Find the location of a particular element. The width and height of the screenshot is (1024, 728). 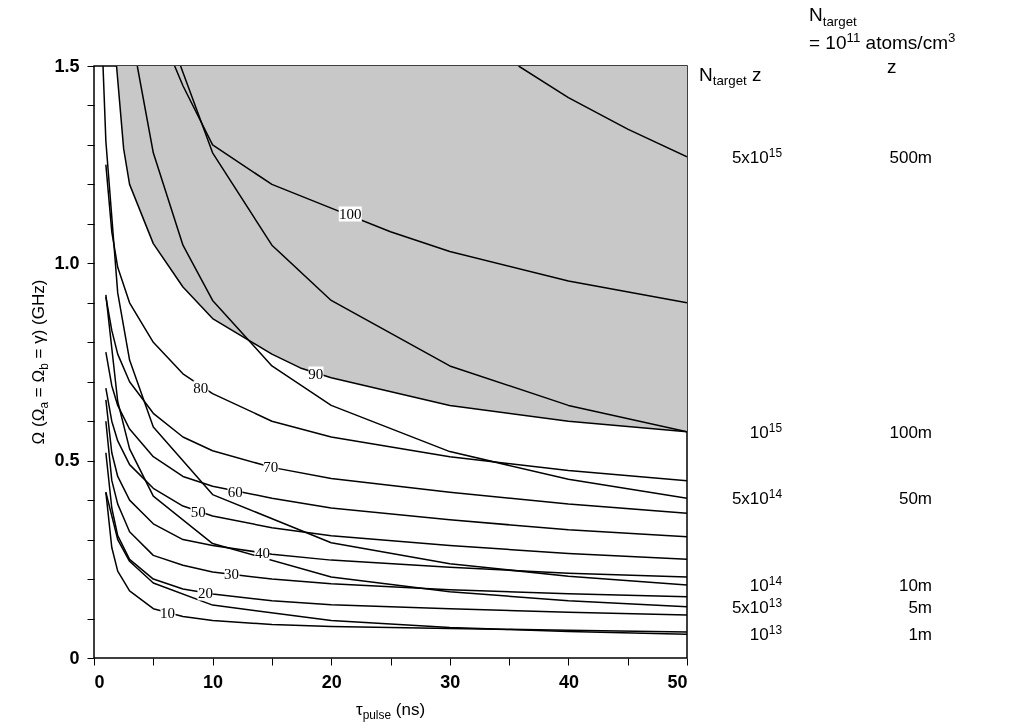

annotation: 100 is located at coordinates (350, 213).